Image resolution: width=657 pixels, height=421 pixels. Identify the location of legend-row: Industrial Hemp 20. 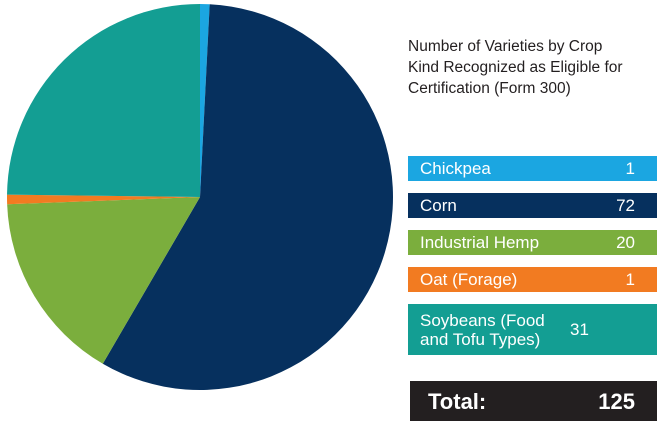
(532, 242).